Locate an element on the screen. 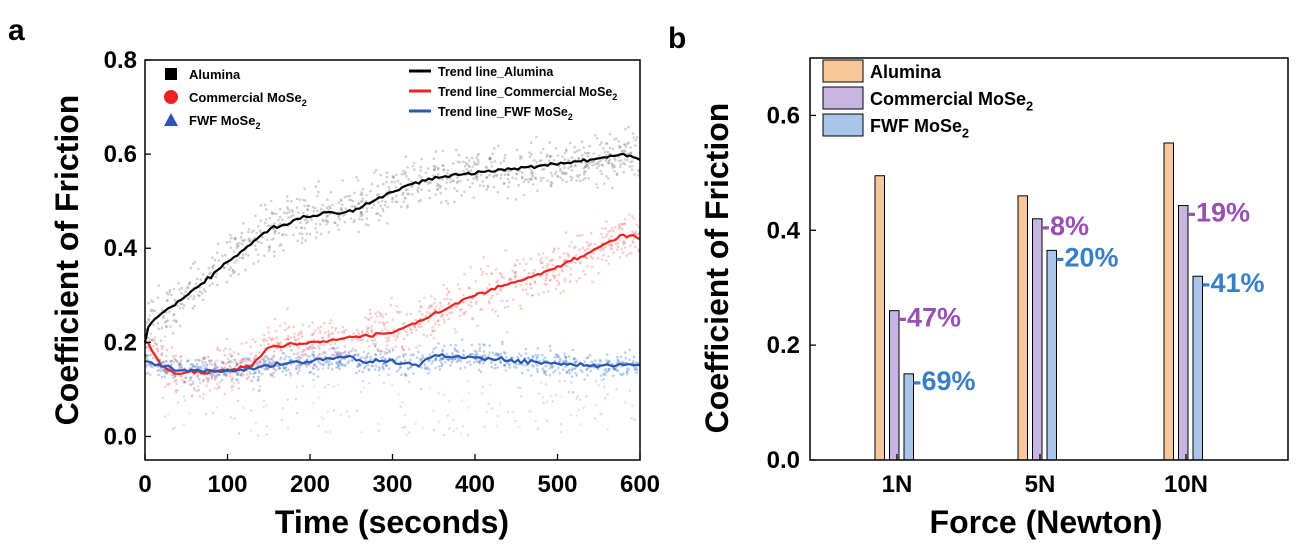  legend-line-label: Trend line_FWF MoSe2 is located at coordinates (505, 113).